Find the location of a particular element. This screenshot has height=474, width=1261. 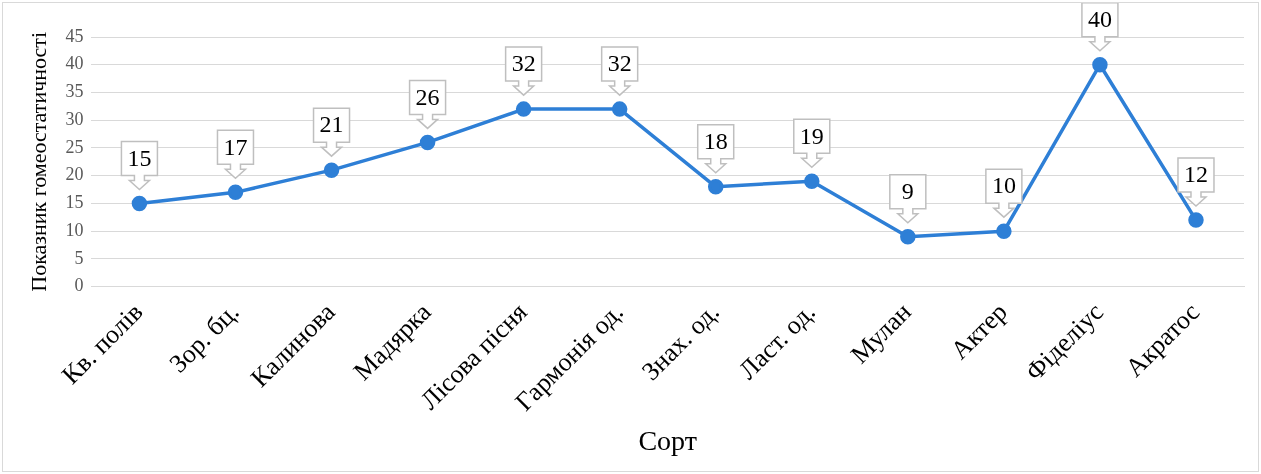

data-label: 15 is located at coordinates (139, 157).